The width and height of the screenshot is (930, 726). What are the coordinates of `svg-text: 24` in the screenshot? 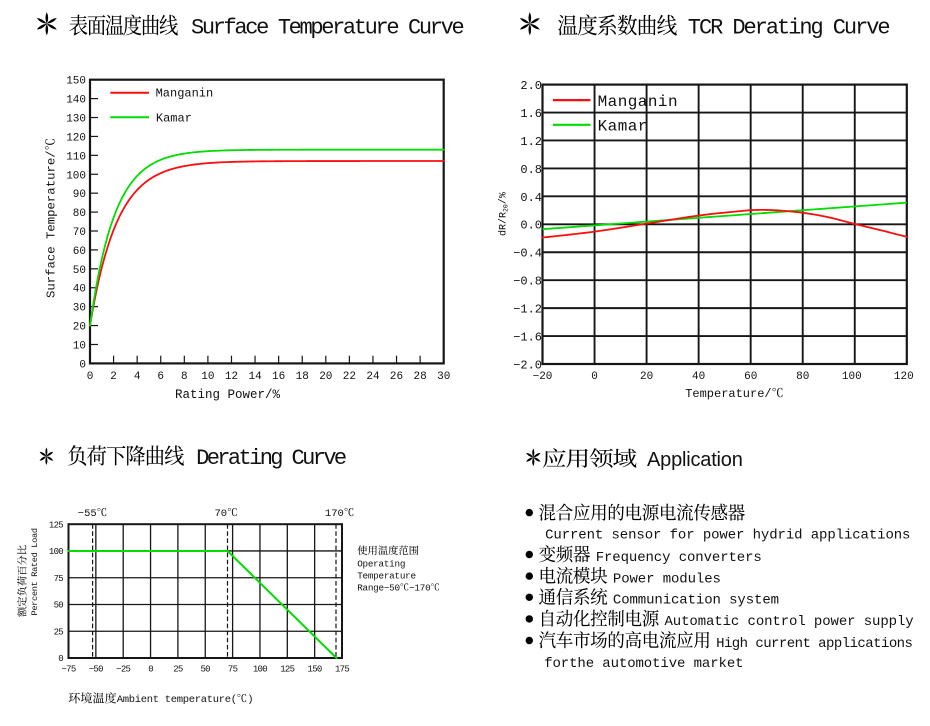 It's located at (373, 377).